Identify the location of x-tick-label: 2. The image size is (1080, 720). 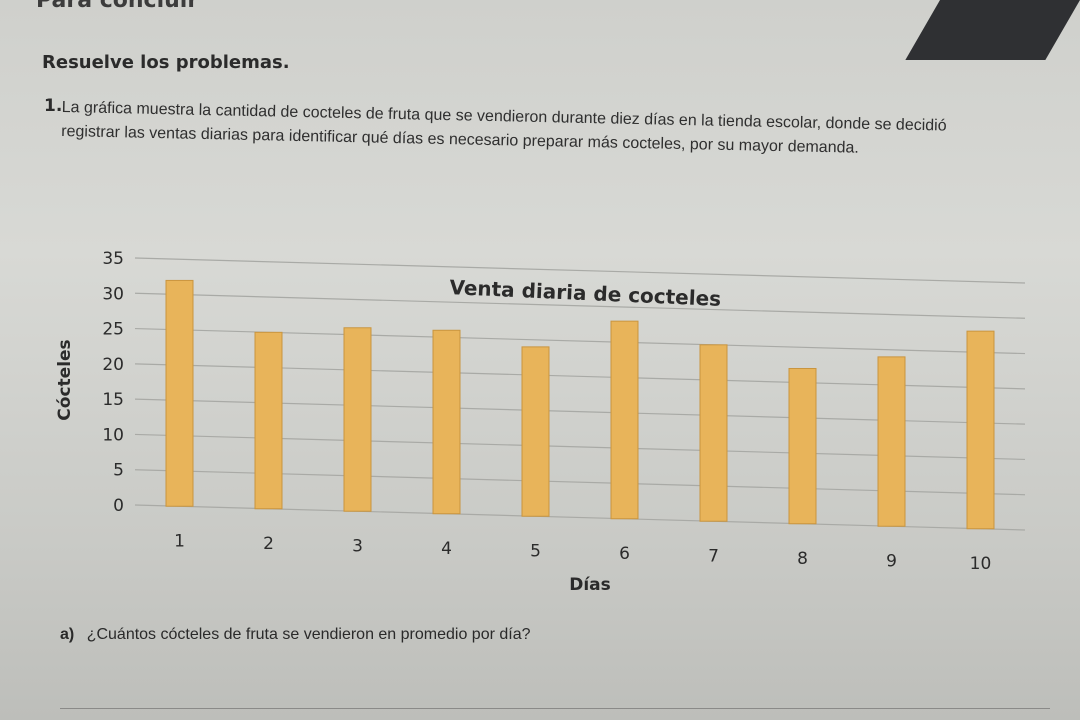
(268, 544).